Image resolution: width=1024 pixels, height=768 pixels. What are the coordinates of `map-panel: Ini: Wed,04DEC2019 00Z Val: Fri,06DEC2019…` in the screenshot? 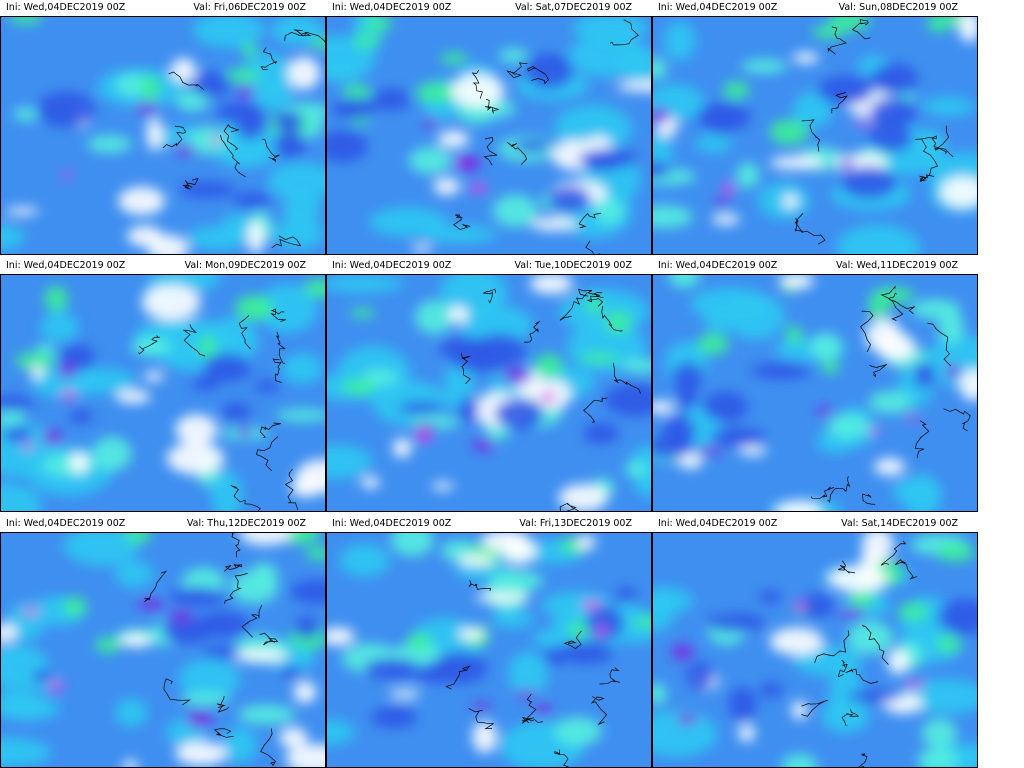 It's located at (163, 127).